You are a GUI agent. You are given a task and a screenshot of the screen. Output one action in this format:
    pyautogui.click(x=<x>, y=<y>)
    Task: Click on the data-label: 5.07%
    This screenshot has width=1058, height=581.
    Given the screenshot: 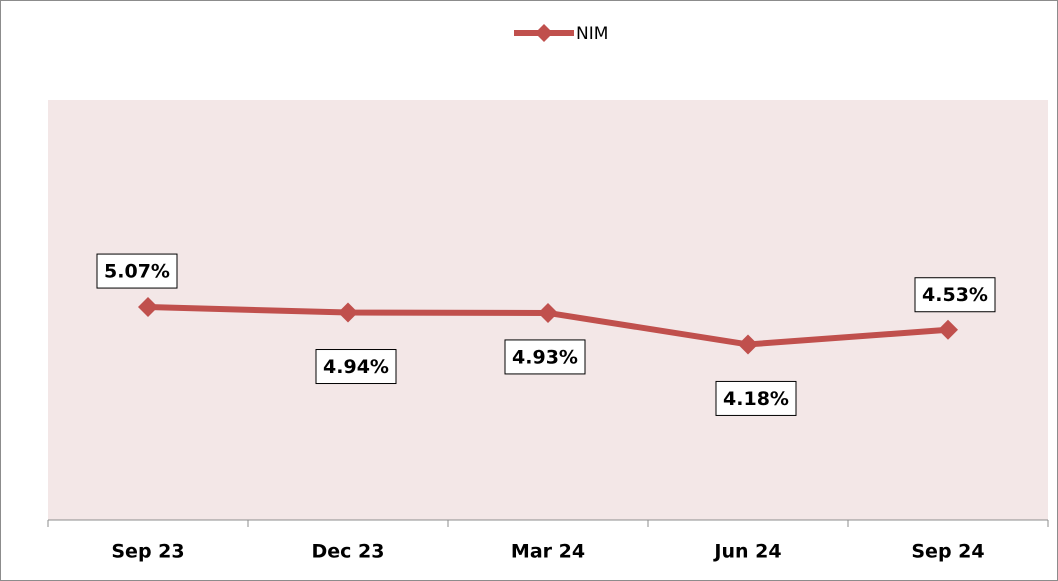 What is the action you would take?
    pyautogui.click(x=137, y=272)
    